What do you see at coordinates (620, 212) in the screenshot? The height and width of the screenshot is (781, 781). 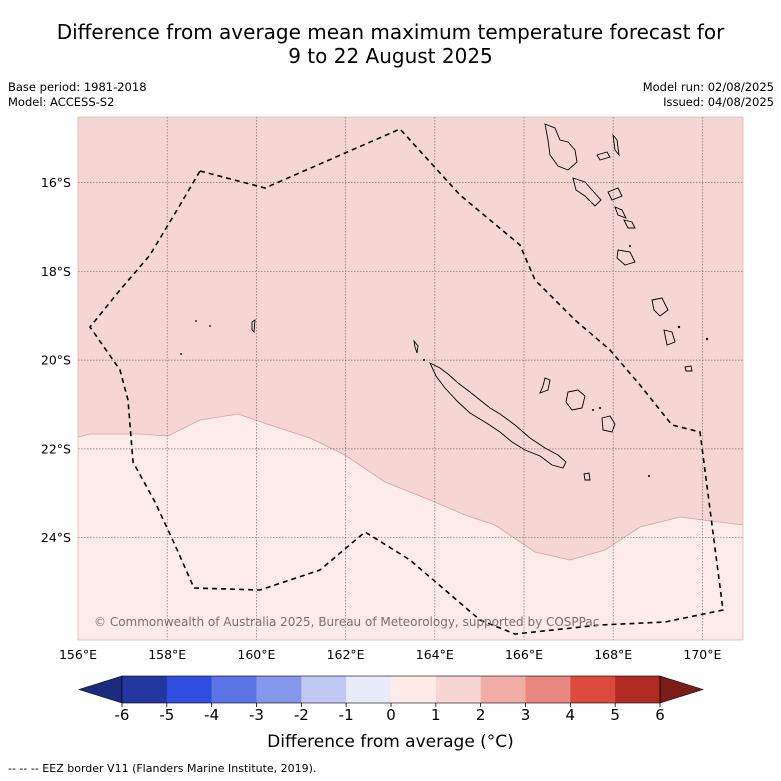 I see `vanuatu-shepherds` at bounding box center [620, 212].